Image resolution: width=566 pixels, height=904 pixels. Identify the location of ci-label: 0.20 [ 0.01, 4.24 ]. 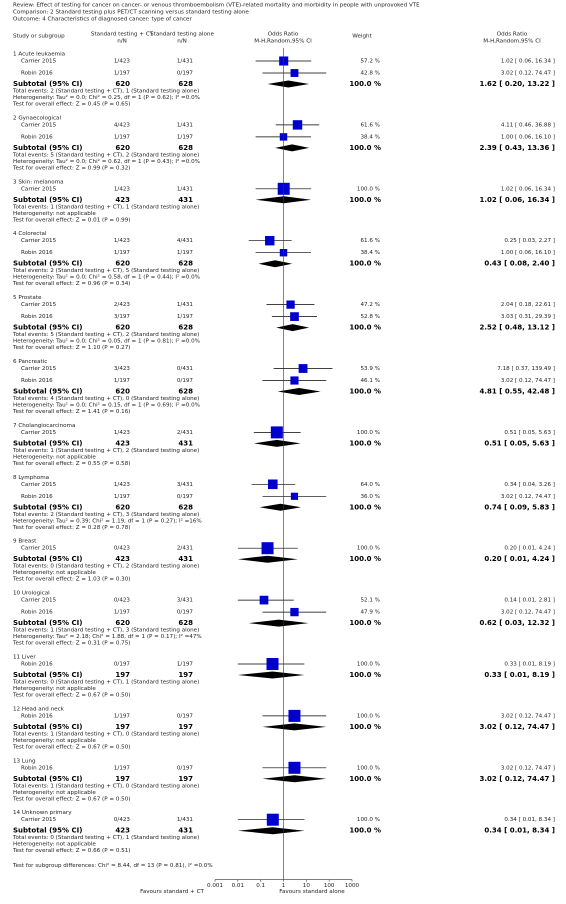
(529, 549).